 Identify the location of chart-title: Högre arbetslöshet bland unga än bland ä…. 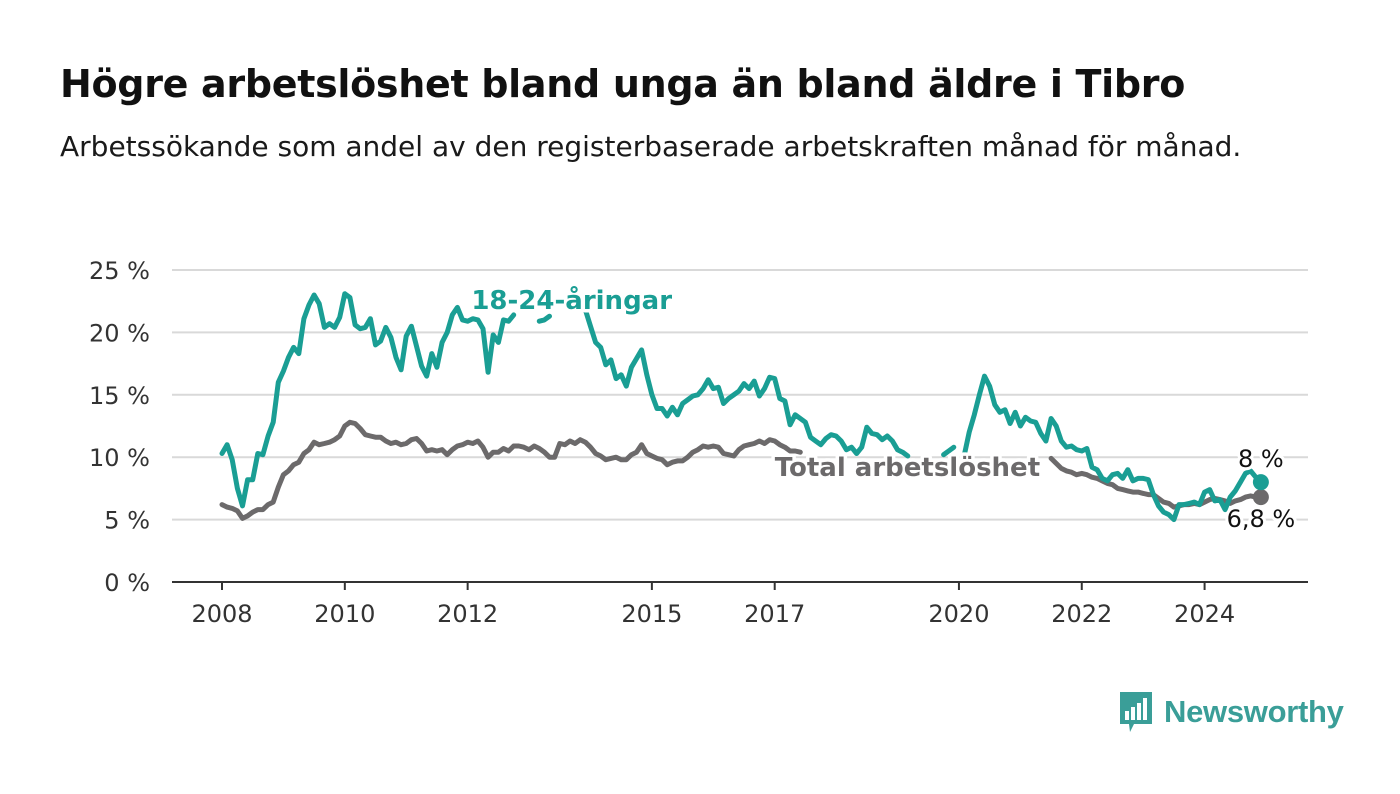
(623, 84).